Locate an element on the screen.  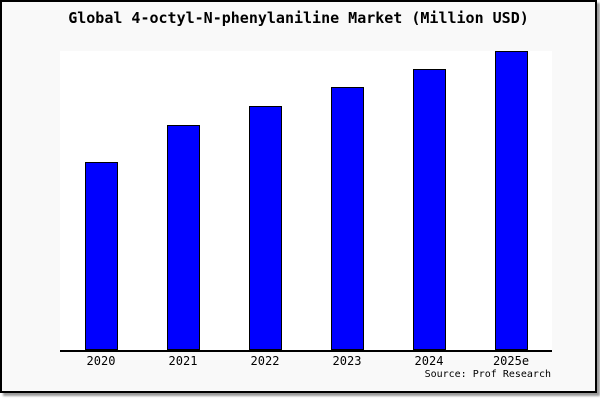
x-tick-label-2025e: 2025e is located at coordinates (511, 361).